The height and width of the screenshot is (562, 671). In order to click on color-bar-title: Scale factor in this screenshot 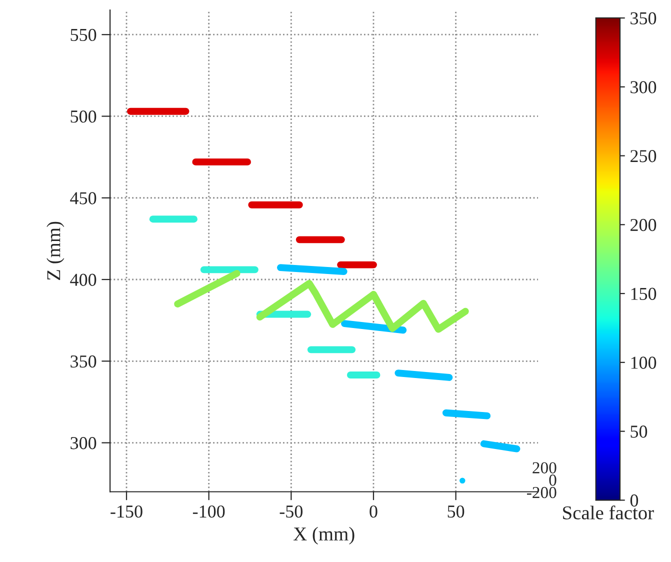, I will do `click(608, 513)`.